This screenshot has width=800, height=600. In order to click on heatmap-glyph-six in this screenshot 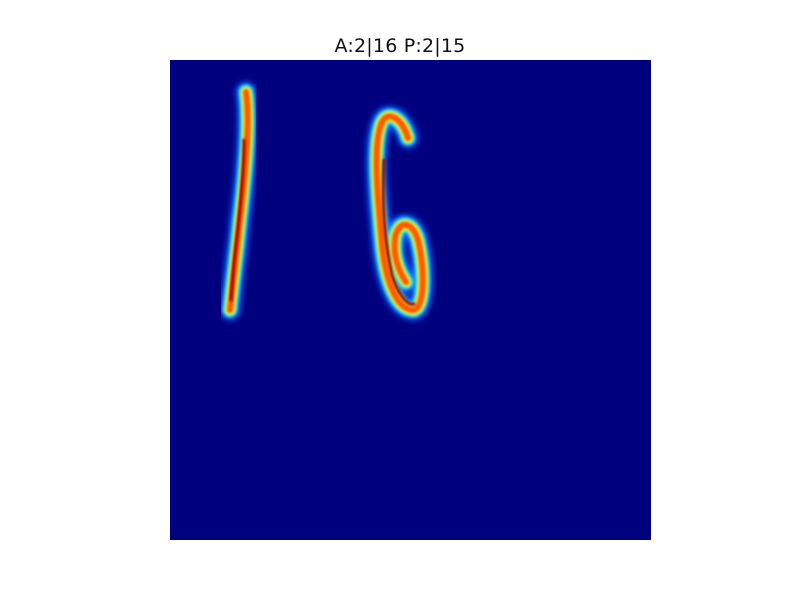, I will do `click(399, 213)`.